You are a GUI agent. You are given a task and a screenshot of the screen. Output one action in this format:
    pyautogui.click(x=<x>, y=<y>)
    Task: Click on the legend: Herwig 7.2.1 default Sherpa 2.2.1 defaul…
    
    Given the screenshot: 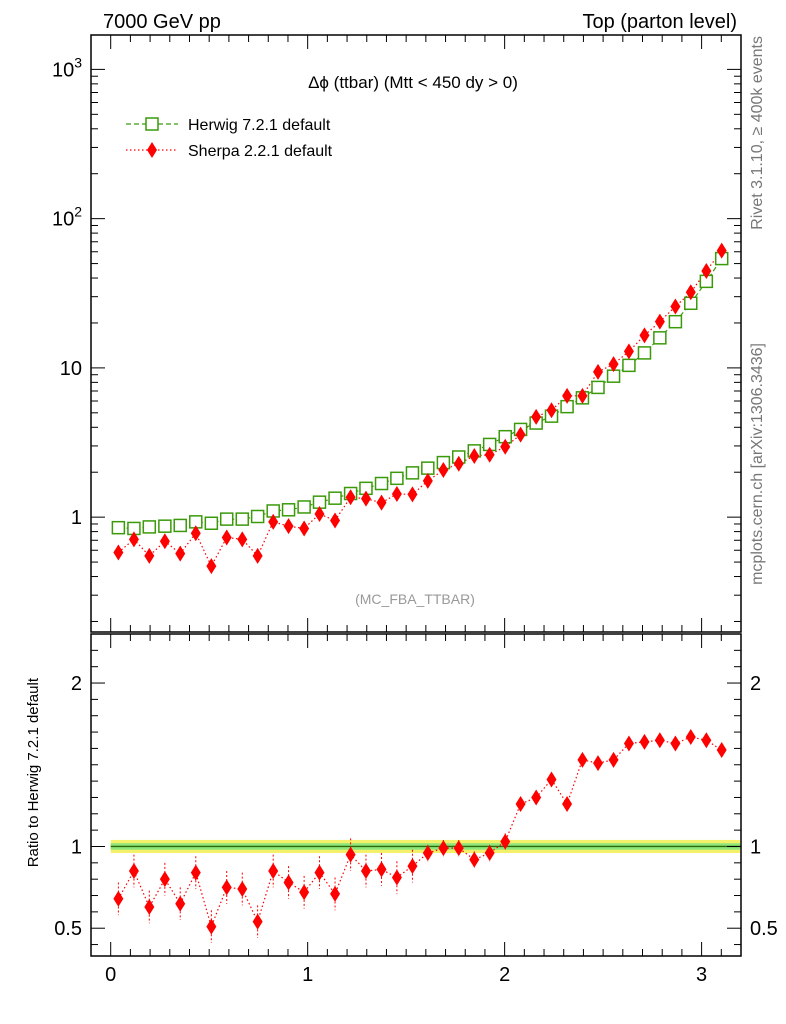 What is the action you would take?
    pyautogui.click(x=229, y=138)
    